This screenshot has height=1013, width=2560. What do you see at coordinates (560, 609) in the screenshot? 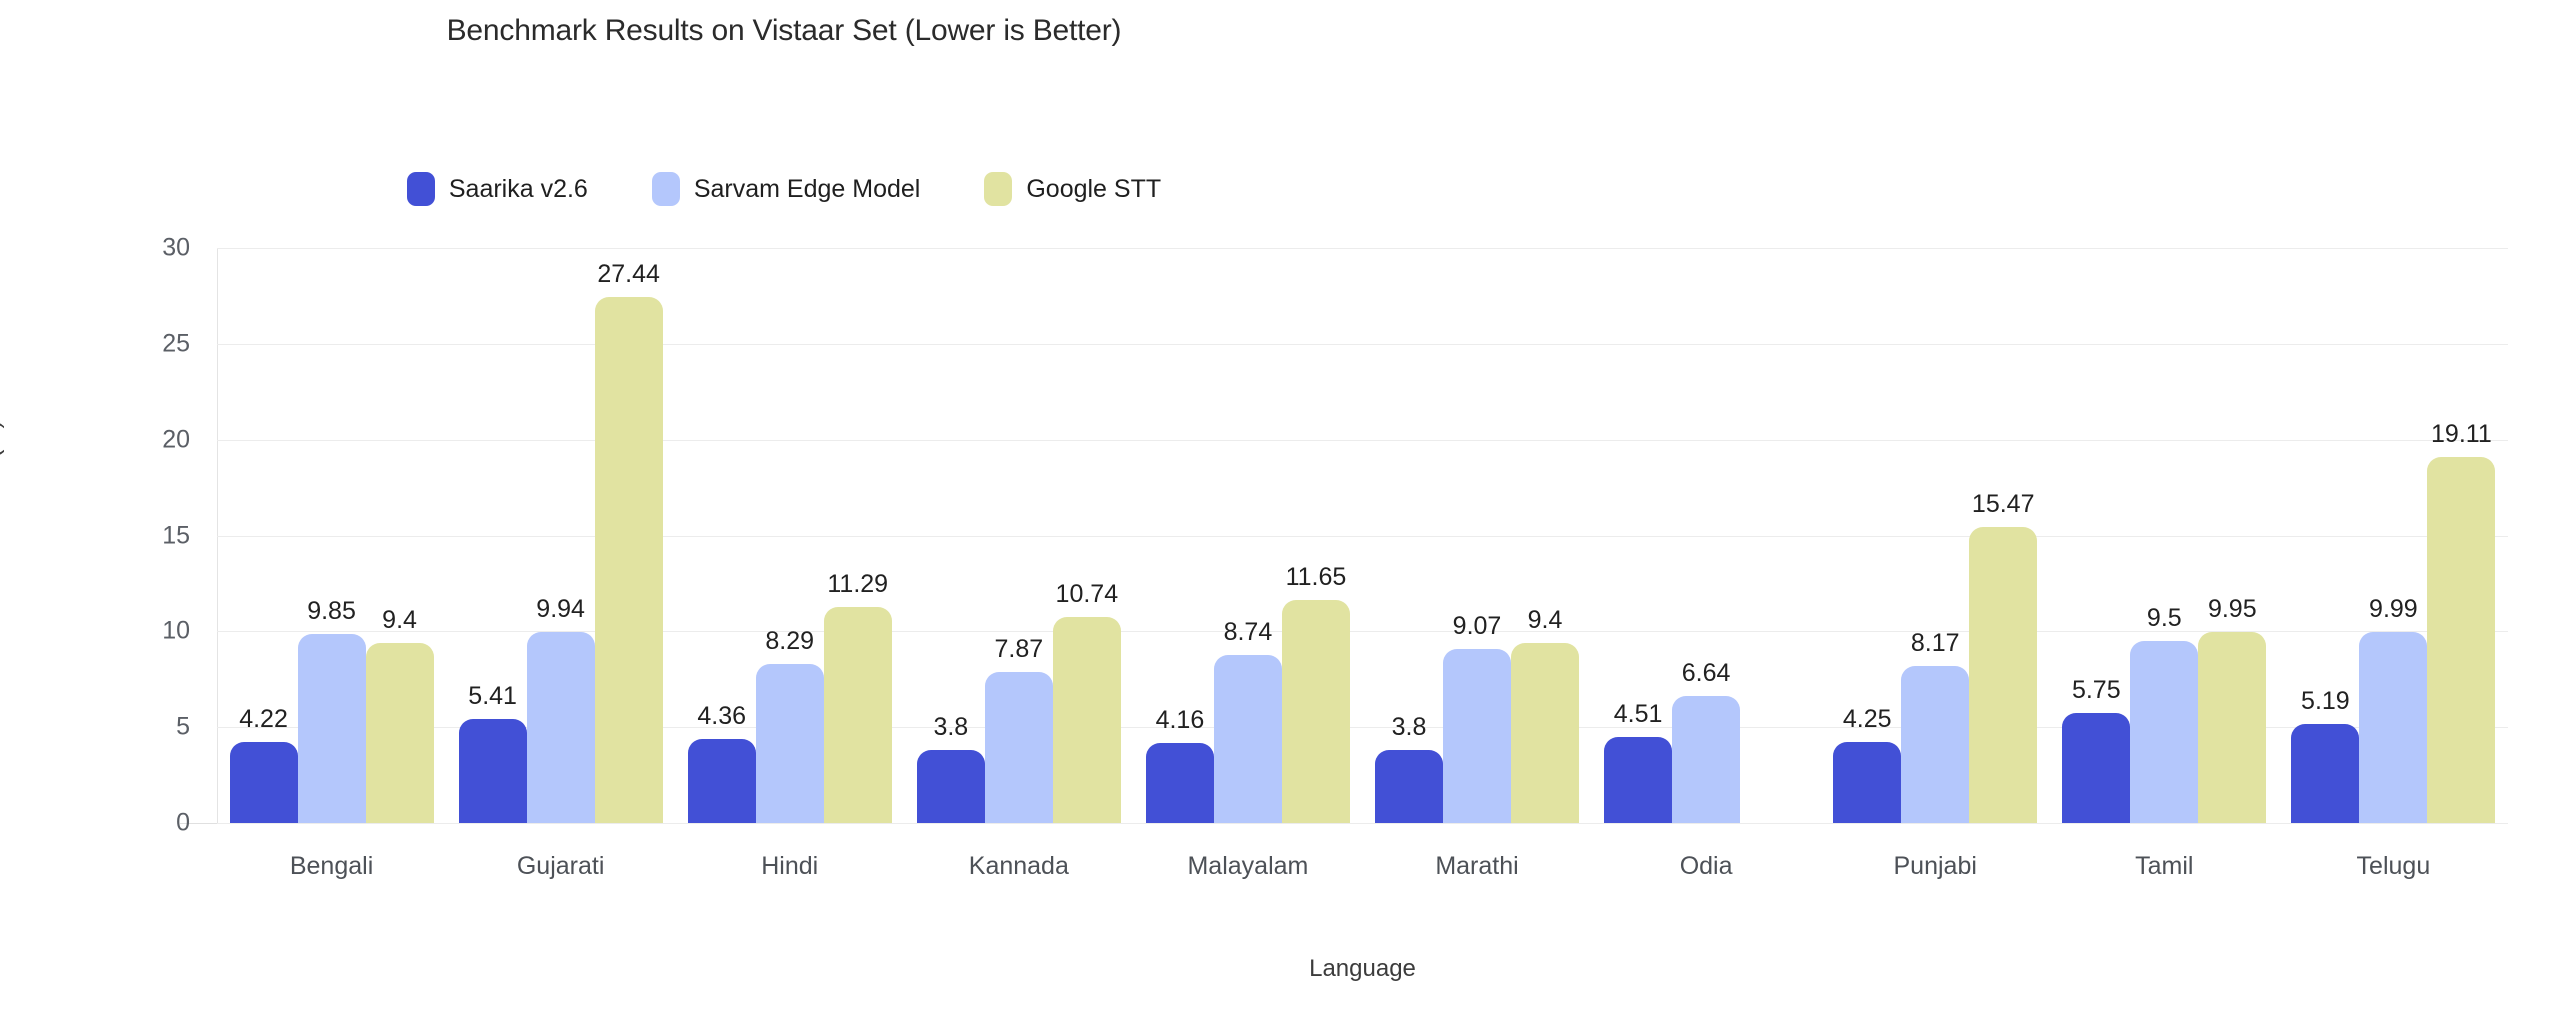
I see `bar-value-label: 9.94` at bounding box center [560, 609].